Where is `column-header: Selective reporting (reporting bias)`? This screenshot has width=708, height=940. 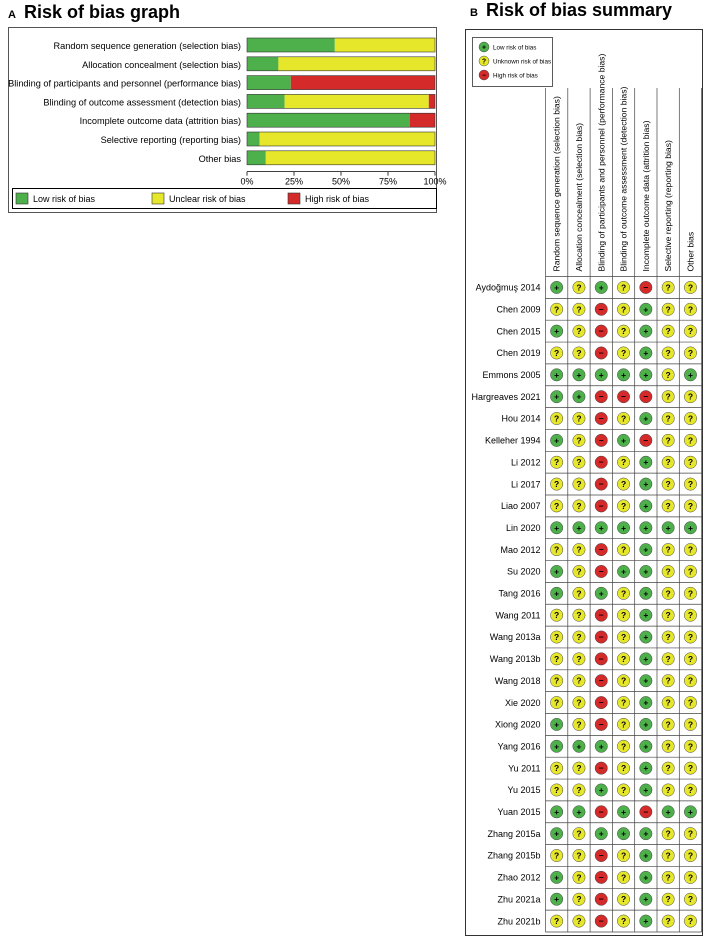 column-header: Selective reporting (reporting bias) is located at coordinates (668, 205).